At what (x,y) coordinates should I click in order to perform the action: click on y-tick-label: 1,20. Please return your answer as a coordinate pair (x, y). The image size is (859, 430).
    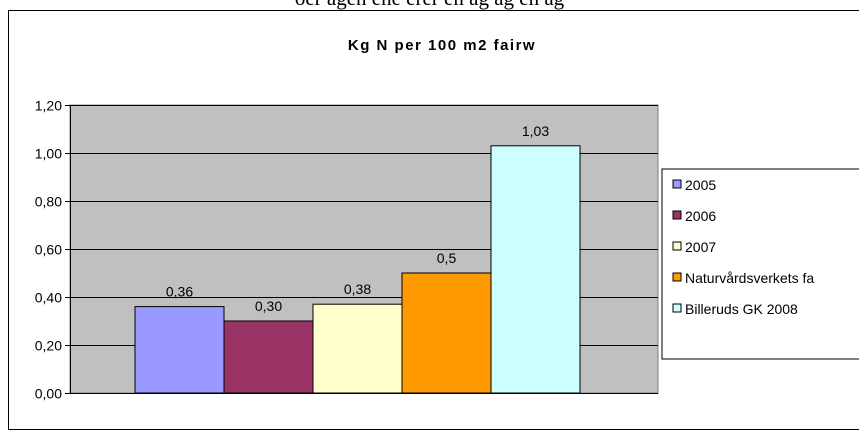
    Looking at the image, I should click on (48, 106).